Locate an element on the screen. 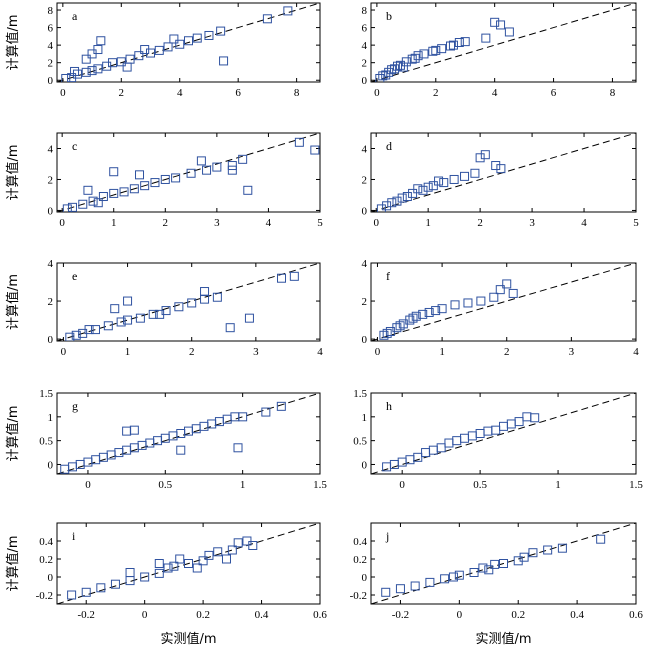 The image size is (650, 651). x-tick-label: 4 is located at coordinates (636, 352).